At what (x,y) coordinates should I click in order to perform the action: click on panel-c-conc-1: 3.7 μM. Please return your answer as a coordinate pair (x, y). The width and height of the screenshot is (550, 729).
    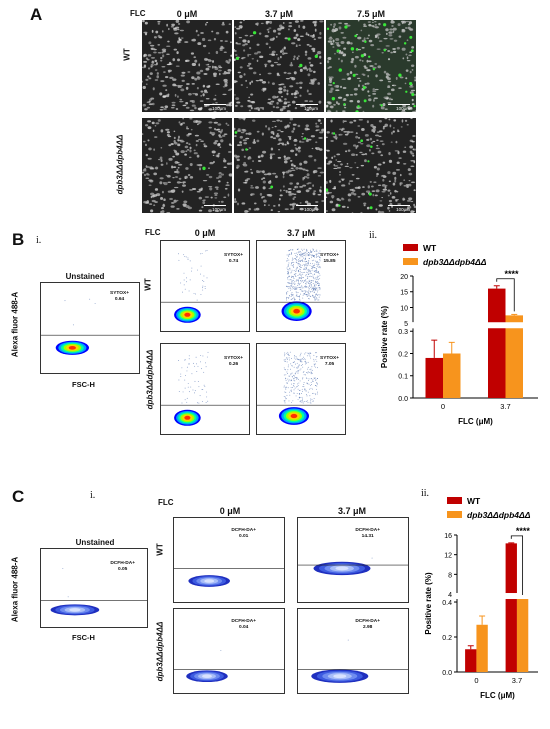
    Looking at the image, I should click on (351, 511).